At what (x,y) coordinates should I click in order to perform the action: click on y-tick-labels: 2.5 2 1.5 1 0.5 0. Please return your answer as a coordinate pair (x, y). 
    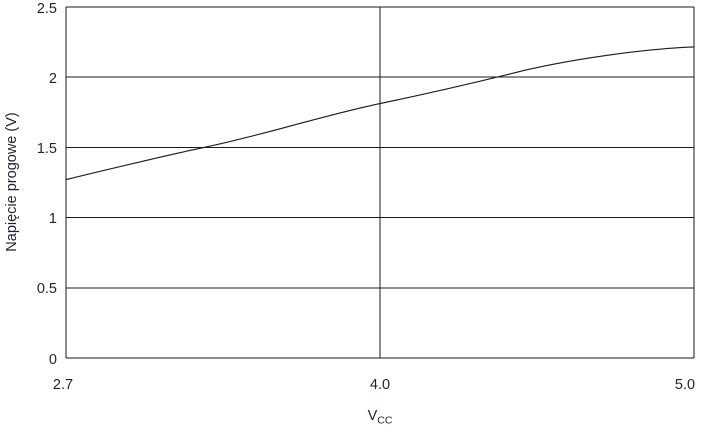
    Looking at the image, I should click on (47, 184).